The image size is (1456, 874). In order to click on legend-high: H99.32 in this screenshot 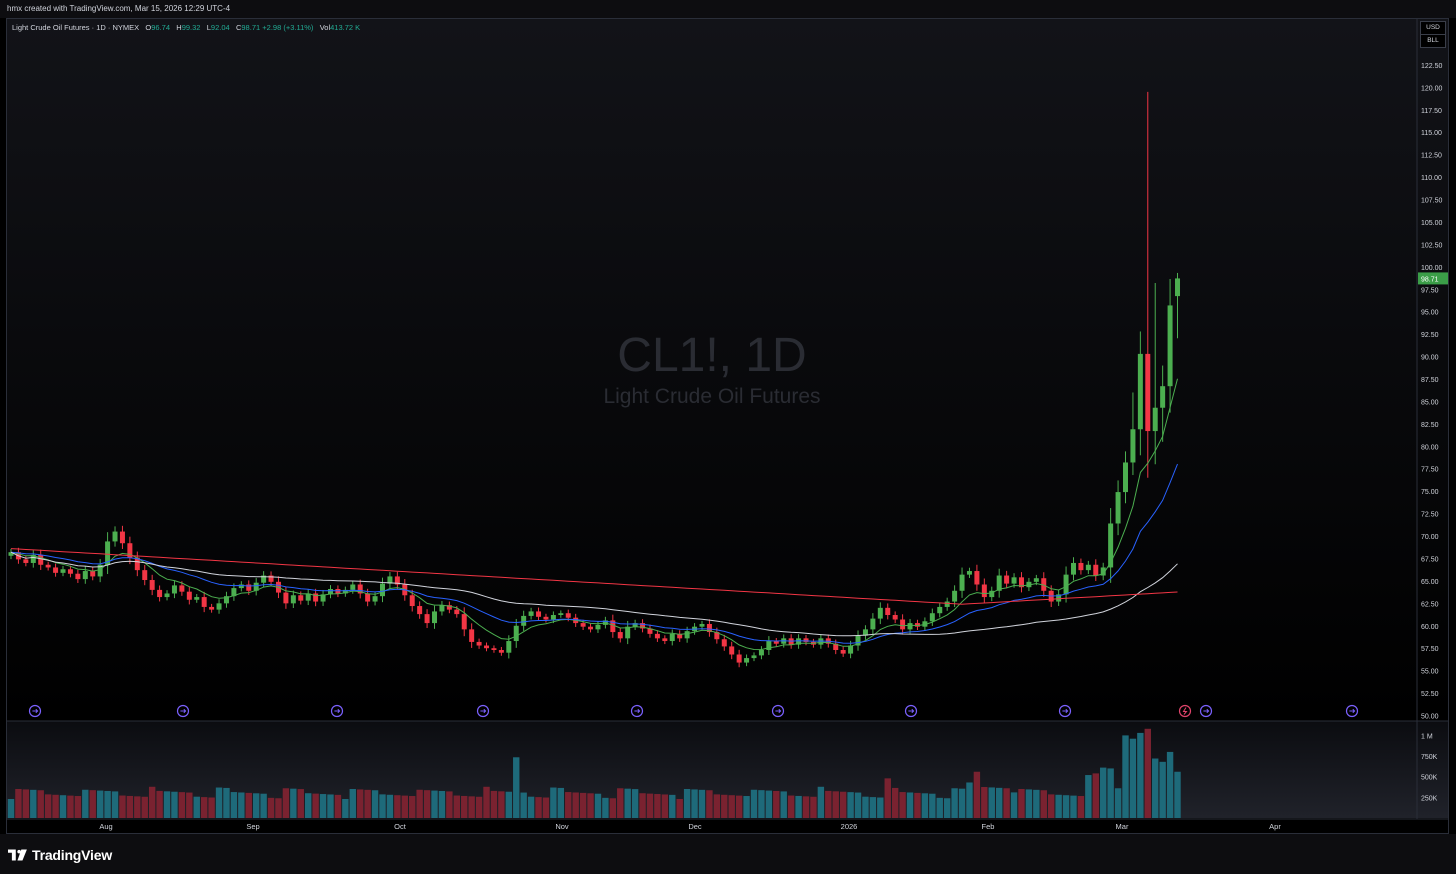, I will do `click(188, 27)`.